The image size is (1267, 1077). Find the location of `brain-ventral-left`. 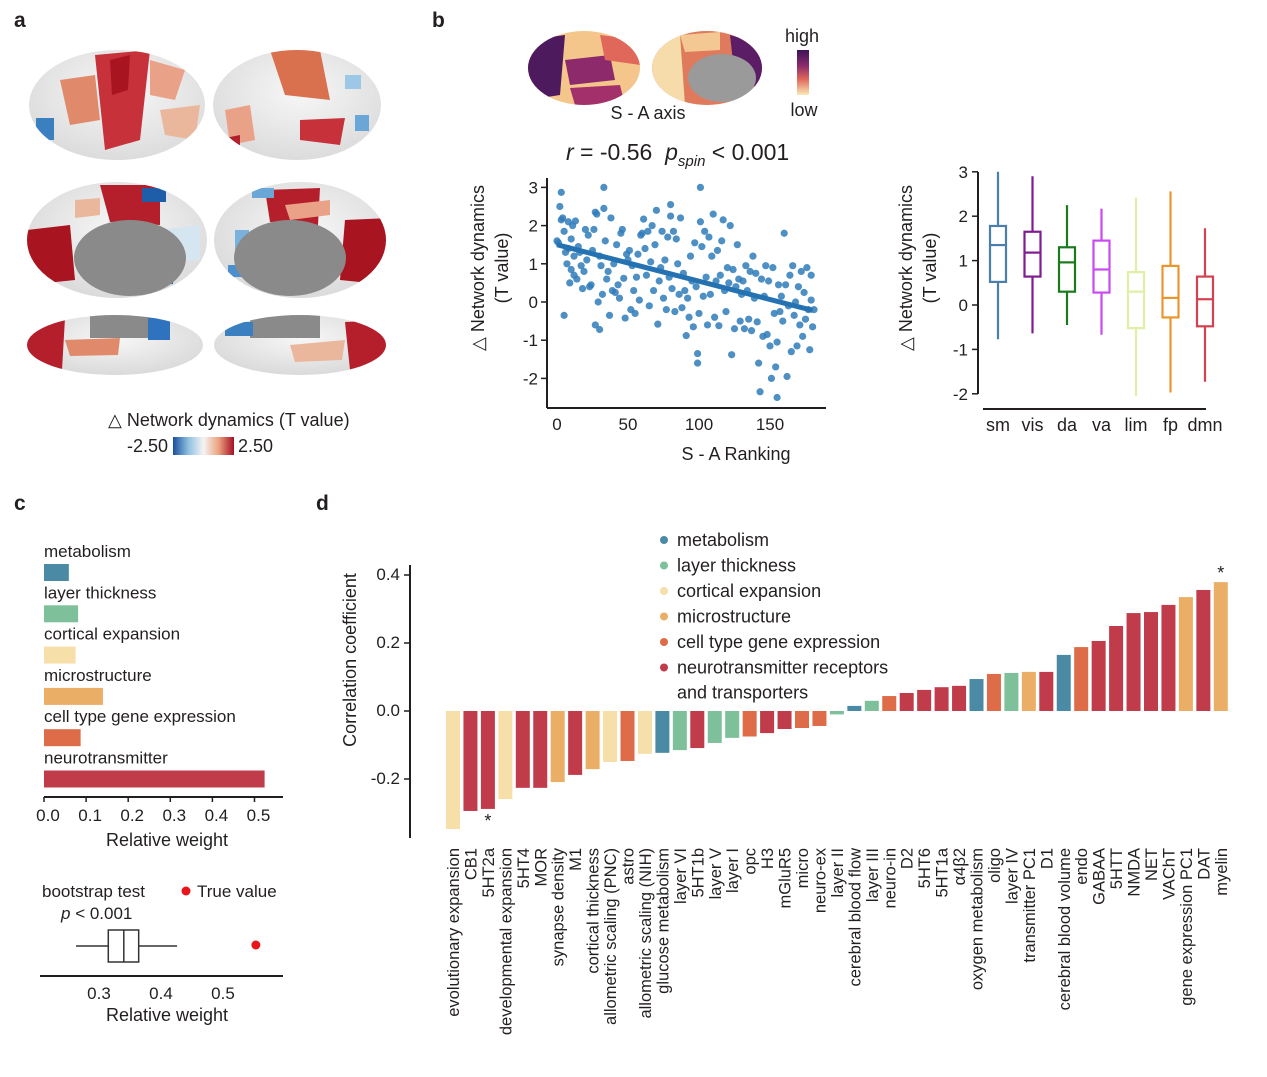

brain-ventral-left is located at coordinates (115, 345).